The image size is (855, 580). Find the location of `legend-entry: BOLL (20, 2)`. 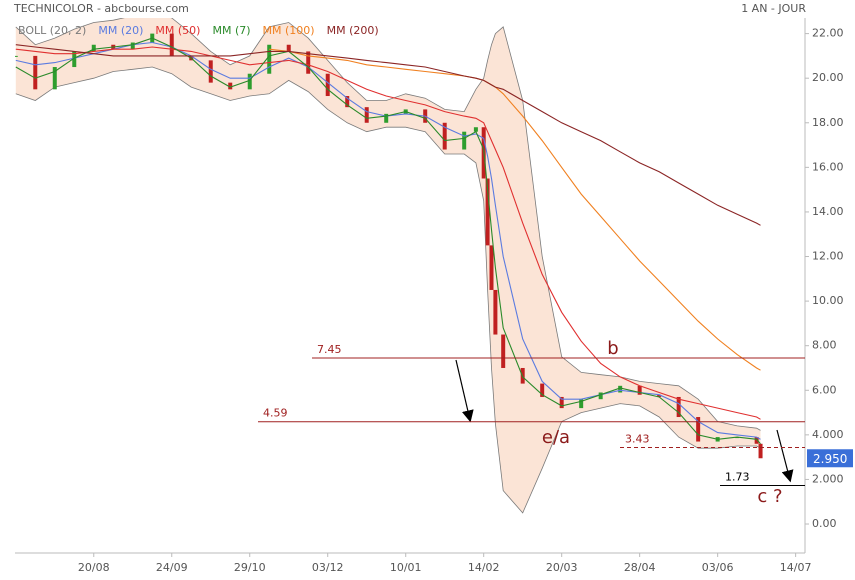

legend-entry: BOLL (20, 2) is located at coordinates (52, 30).